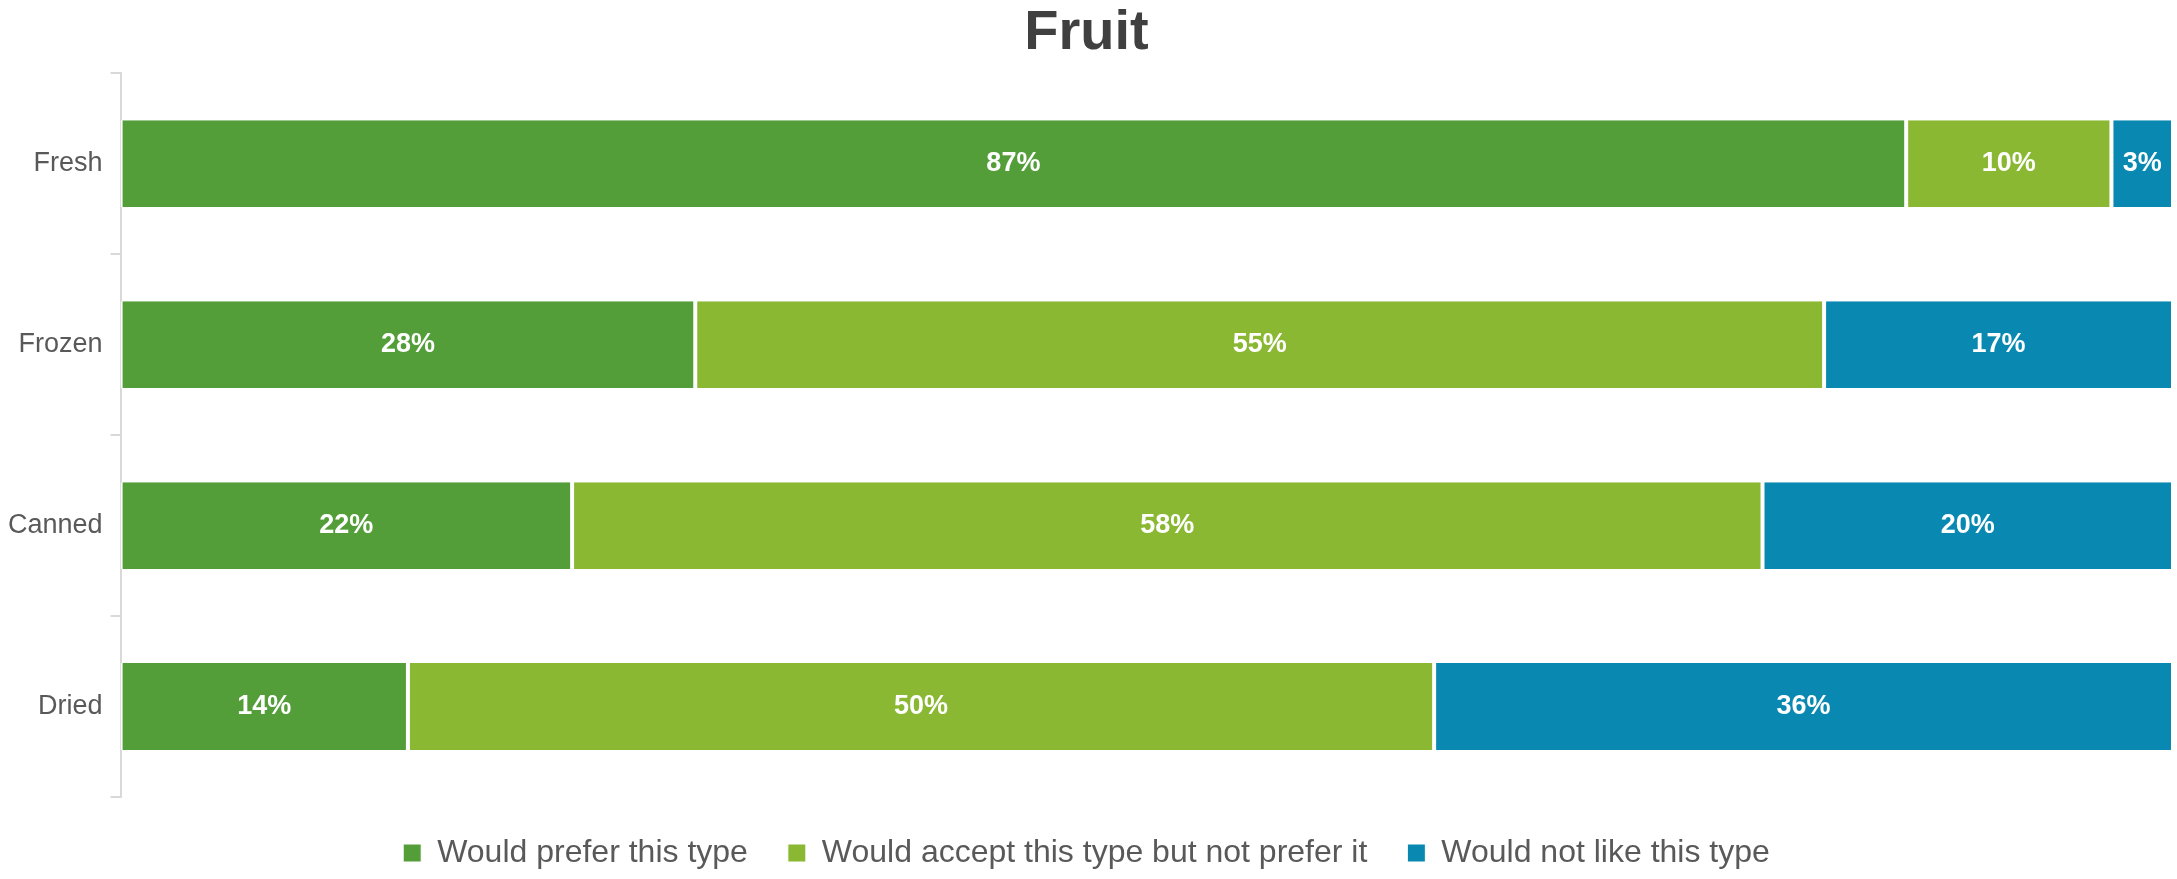 The width and height of the screenshot is (2177, 879). What do you see at coordinates (70, 704) in the screenshot?
I see `y-tick-label: Dried` at bounding box center [70, 704].